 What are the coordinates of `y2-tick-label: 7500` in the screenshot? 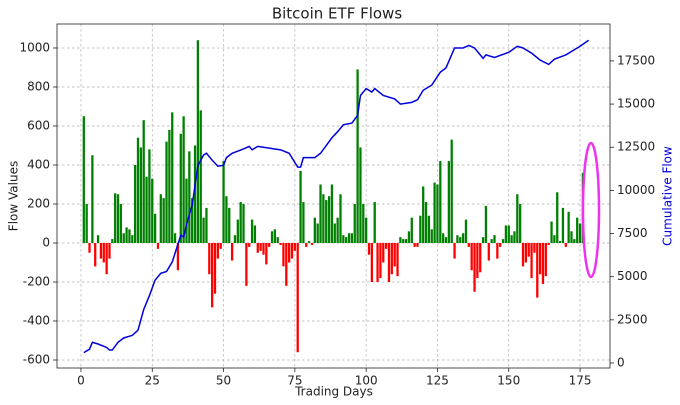 It's located at (632, 233).